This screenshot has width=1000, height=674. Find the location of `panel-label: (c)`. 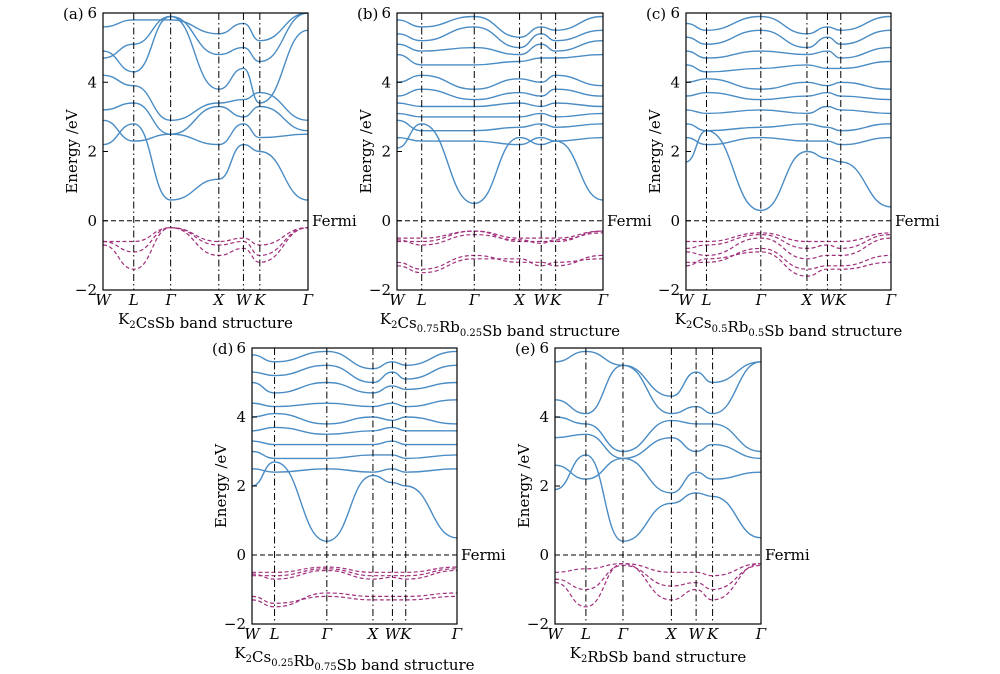

panel-label: (c) is located at coordinates (656, 14).